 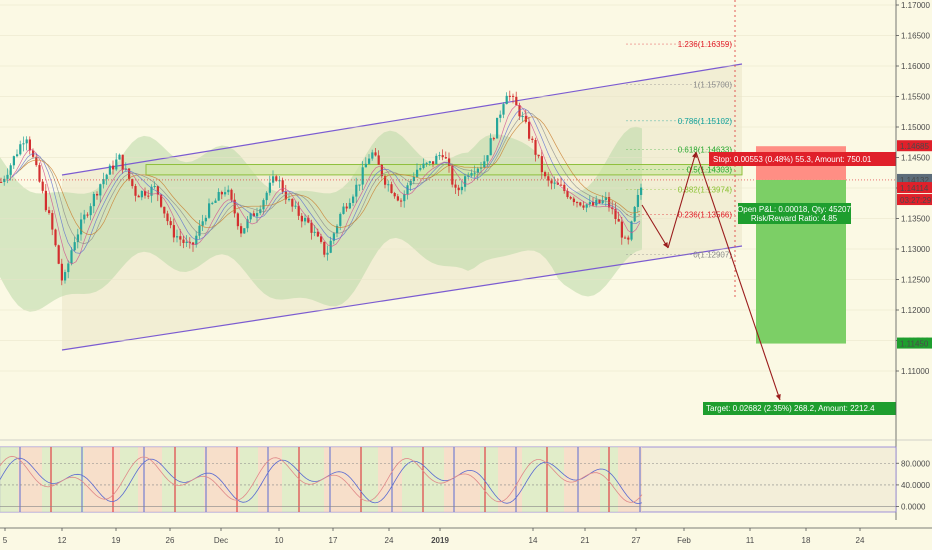 What do you see at coordinates (279, 540) in the screenshot?
I see `time-axis-label: 10` at bounding box center [279, 540].